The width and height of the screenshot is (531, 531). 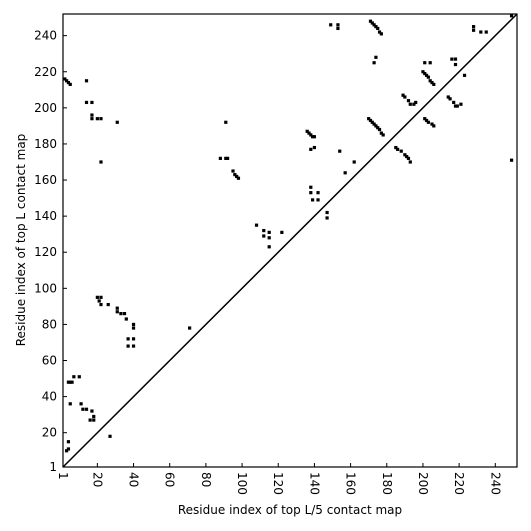 I want to click on y-tick-label: 160, so click(x=45, y=180).